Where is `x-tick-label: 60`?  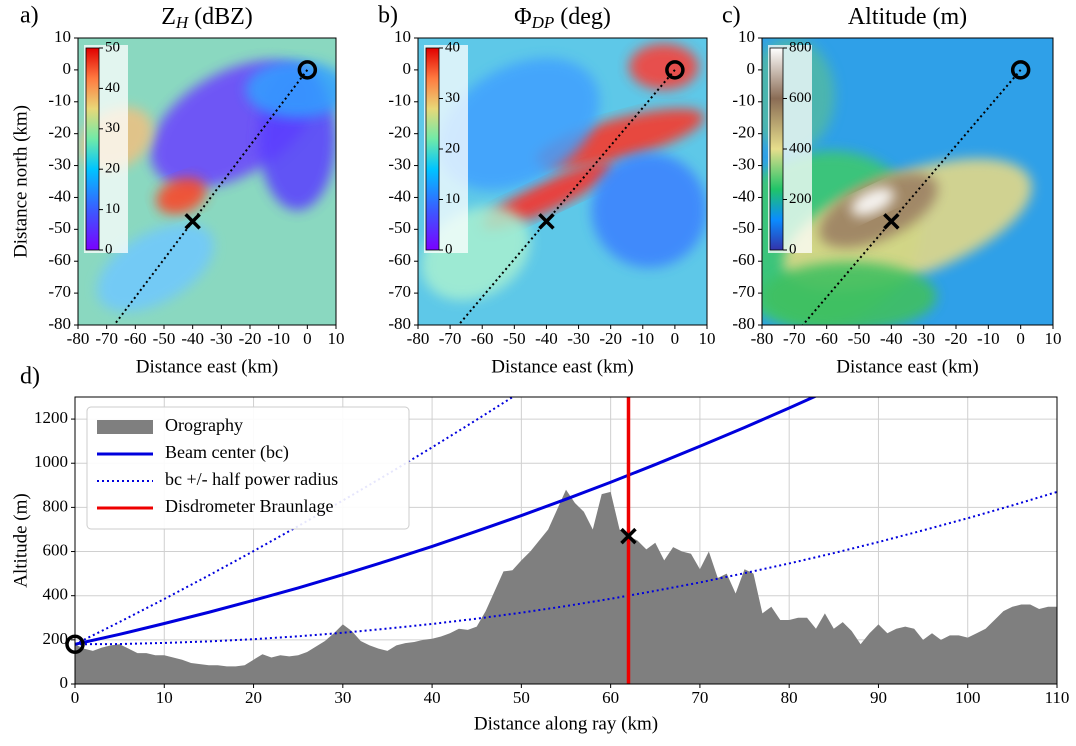
x-tick-label: 60 is located at coordinates (610, 697).